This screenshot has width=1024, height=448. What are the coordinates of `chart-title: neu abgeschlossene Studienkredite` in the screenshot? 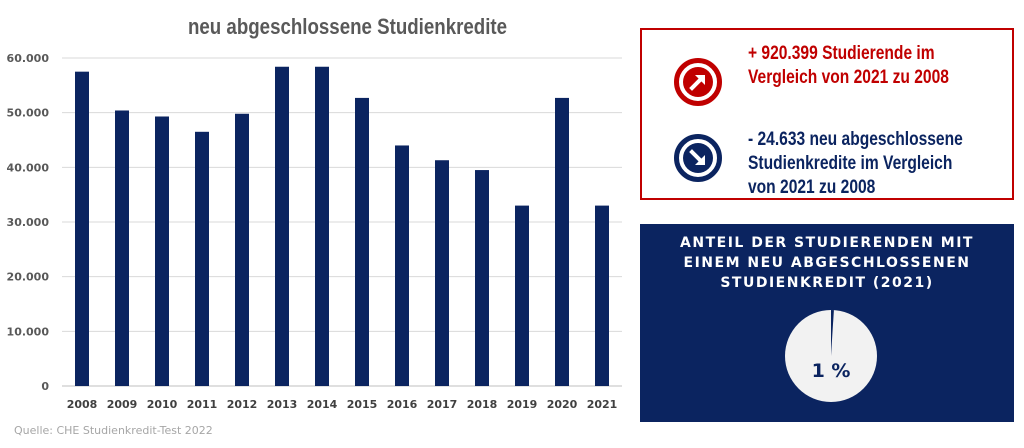 It's located at (347, 26).